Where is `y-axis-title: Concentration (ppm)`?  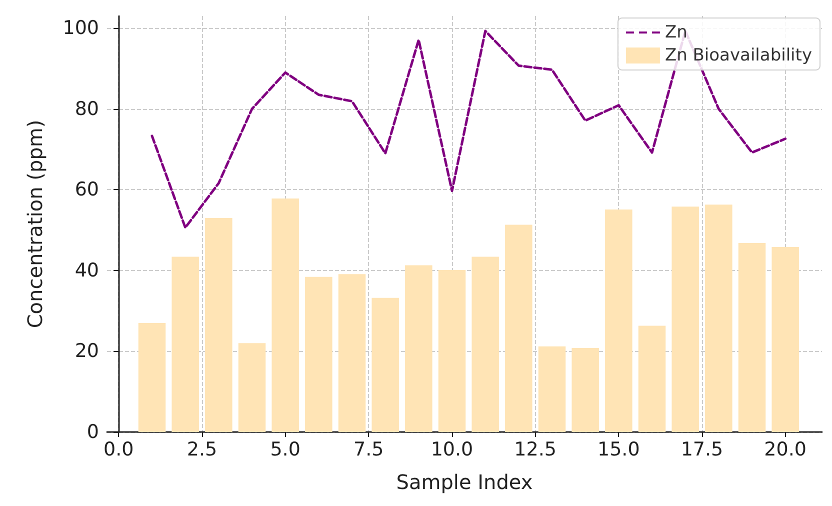
y-axis-title: Concentration (ppm) is located at coordinates (35, 224).